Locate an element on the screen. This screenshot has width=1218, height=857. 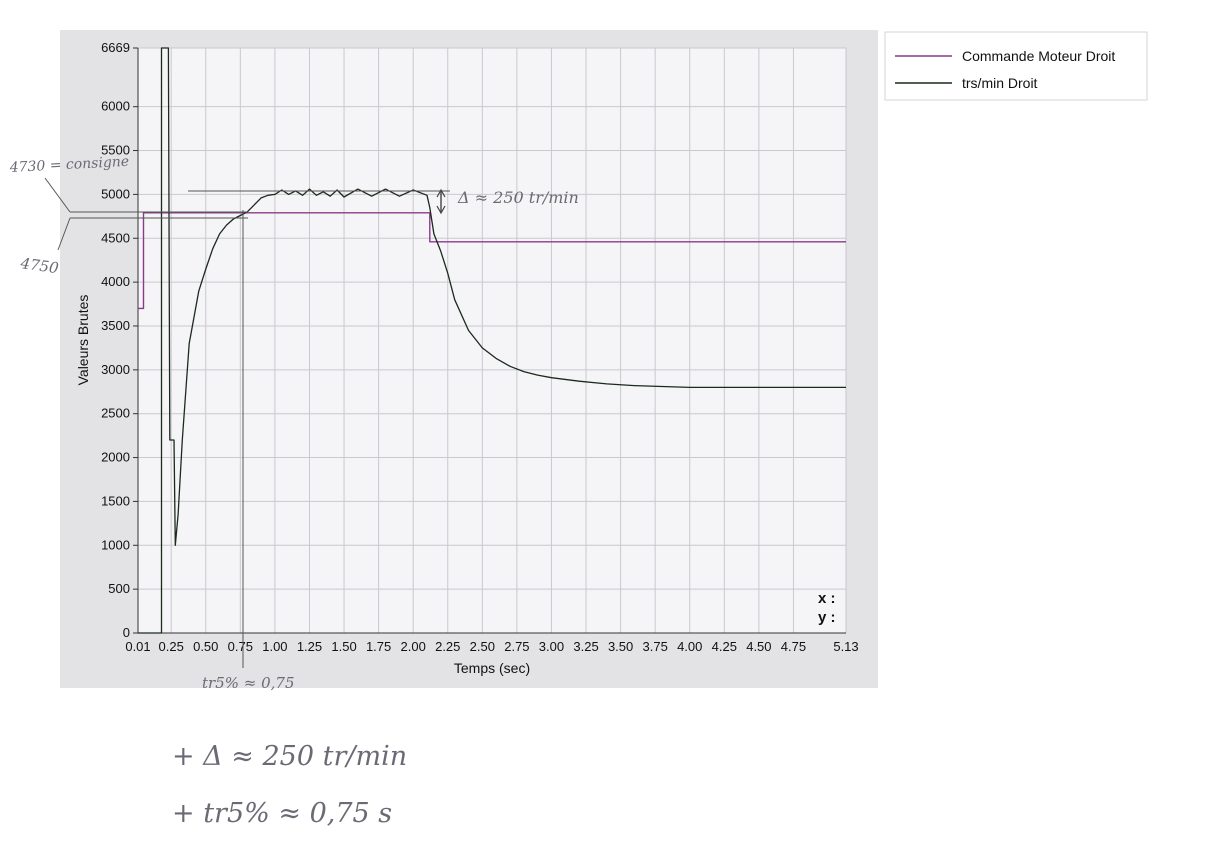
x-tick-label: 2.00 is located at coordinates (413, 646).